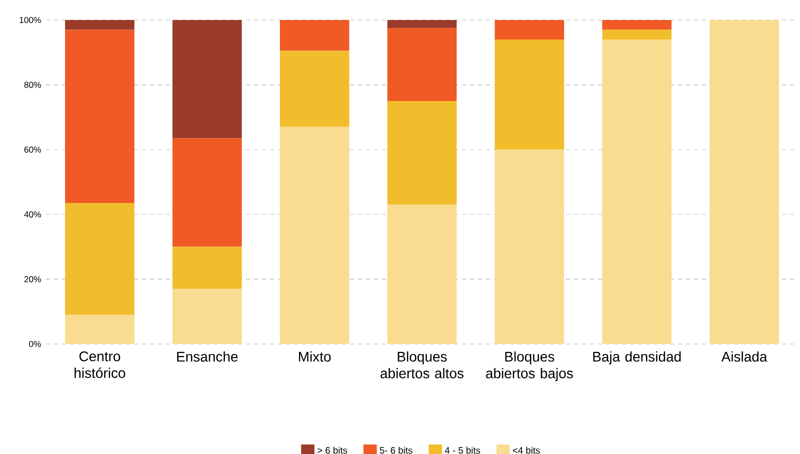 The image size is (800, 454). Describe the element at coordinates (32, 214) in the screenshot. I see `y-tick-label: 40%` at that location.